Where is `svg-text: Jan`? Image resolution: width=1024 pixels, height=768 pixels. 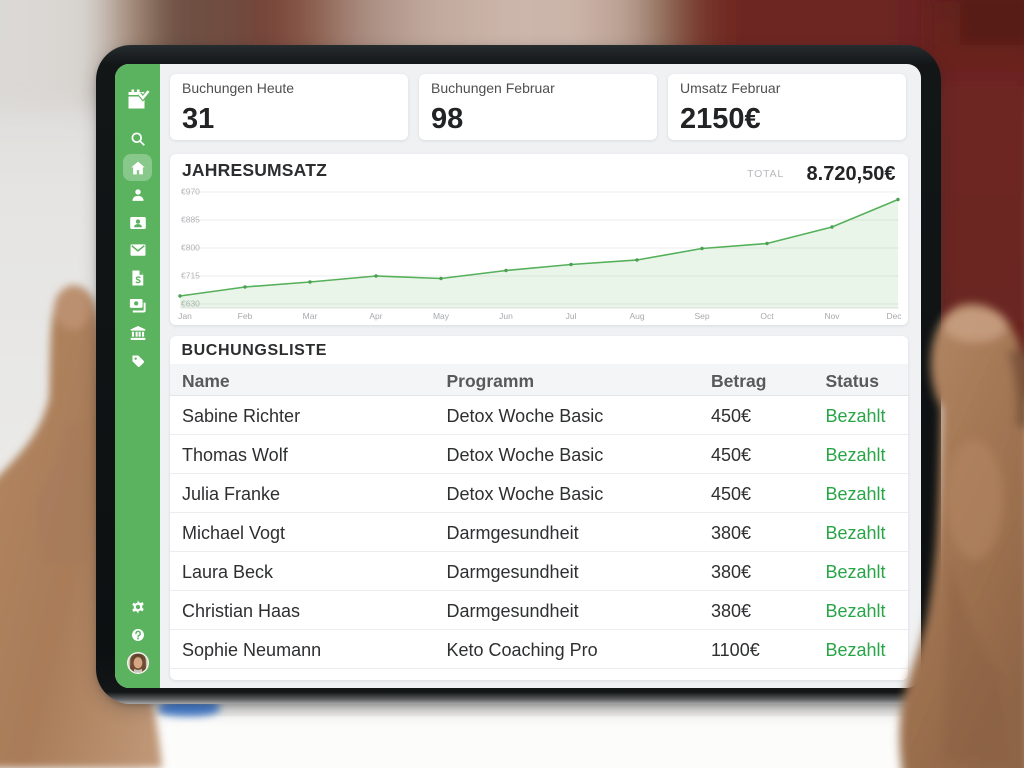
svg-text: Jan is located at coordinates (185, 316).